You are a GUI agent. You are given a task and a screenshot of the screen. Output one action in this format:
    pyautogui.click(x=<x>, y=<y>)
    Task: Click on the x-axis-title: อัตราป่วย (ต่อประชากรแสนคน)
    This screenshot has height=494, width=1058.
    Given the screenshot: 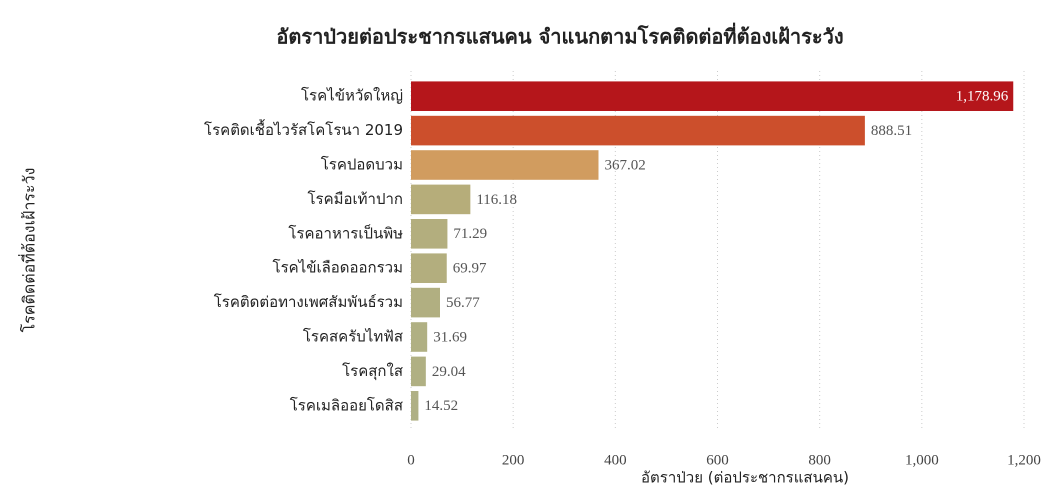 What is the action you would take?
    pyautogui.click(x=745, y=478)
    